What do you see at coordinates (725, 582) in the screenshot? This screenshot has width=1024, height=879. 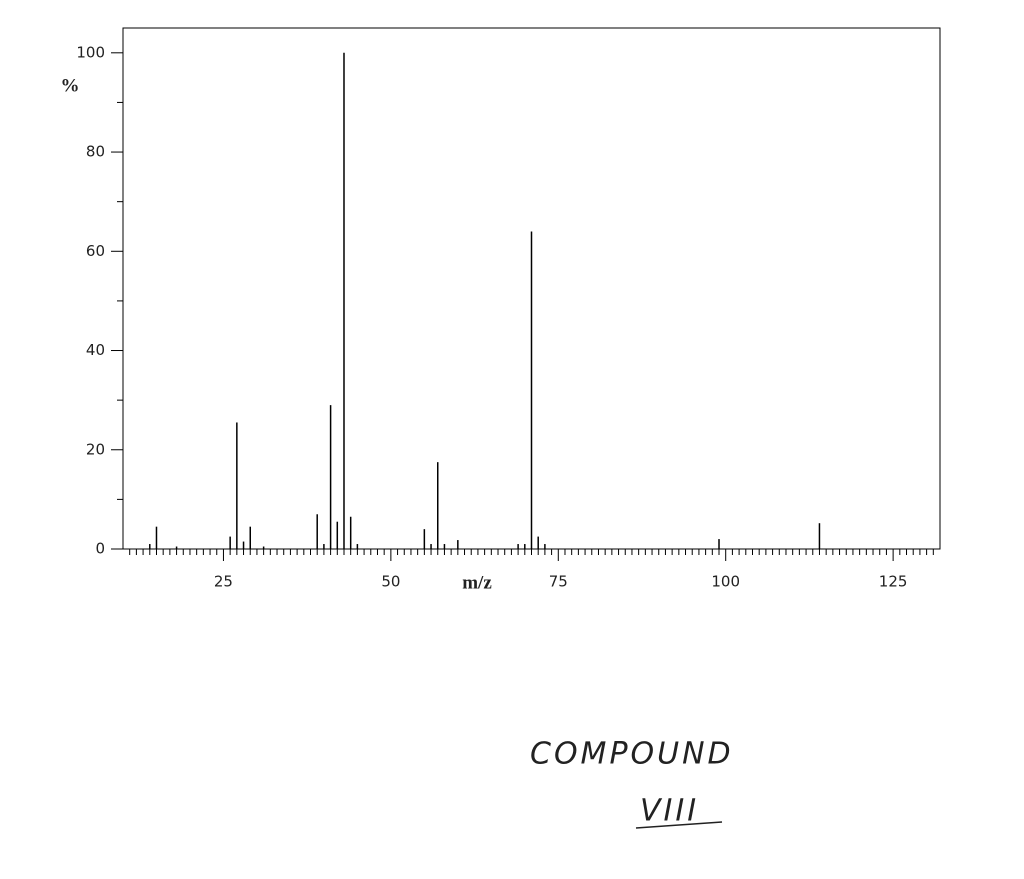 I see `x-tick-label: 100` at bounding box center [725, 582].